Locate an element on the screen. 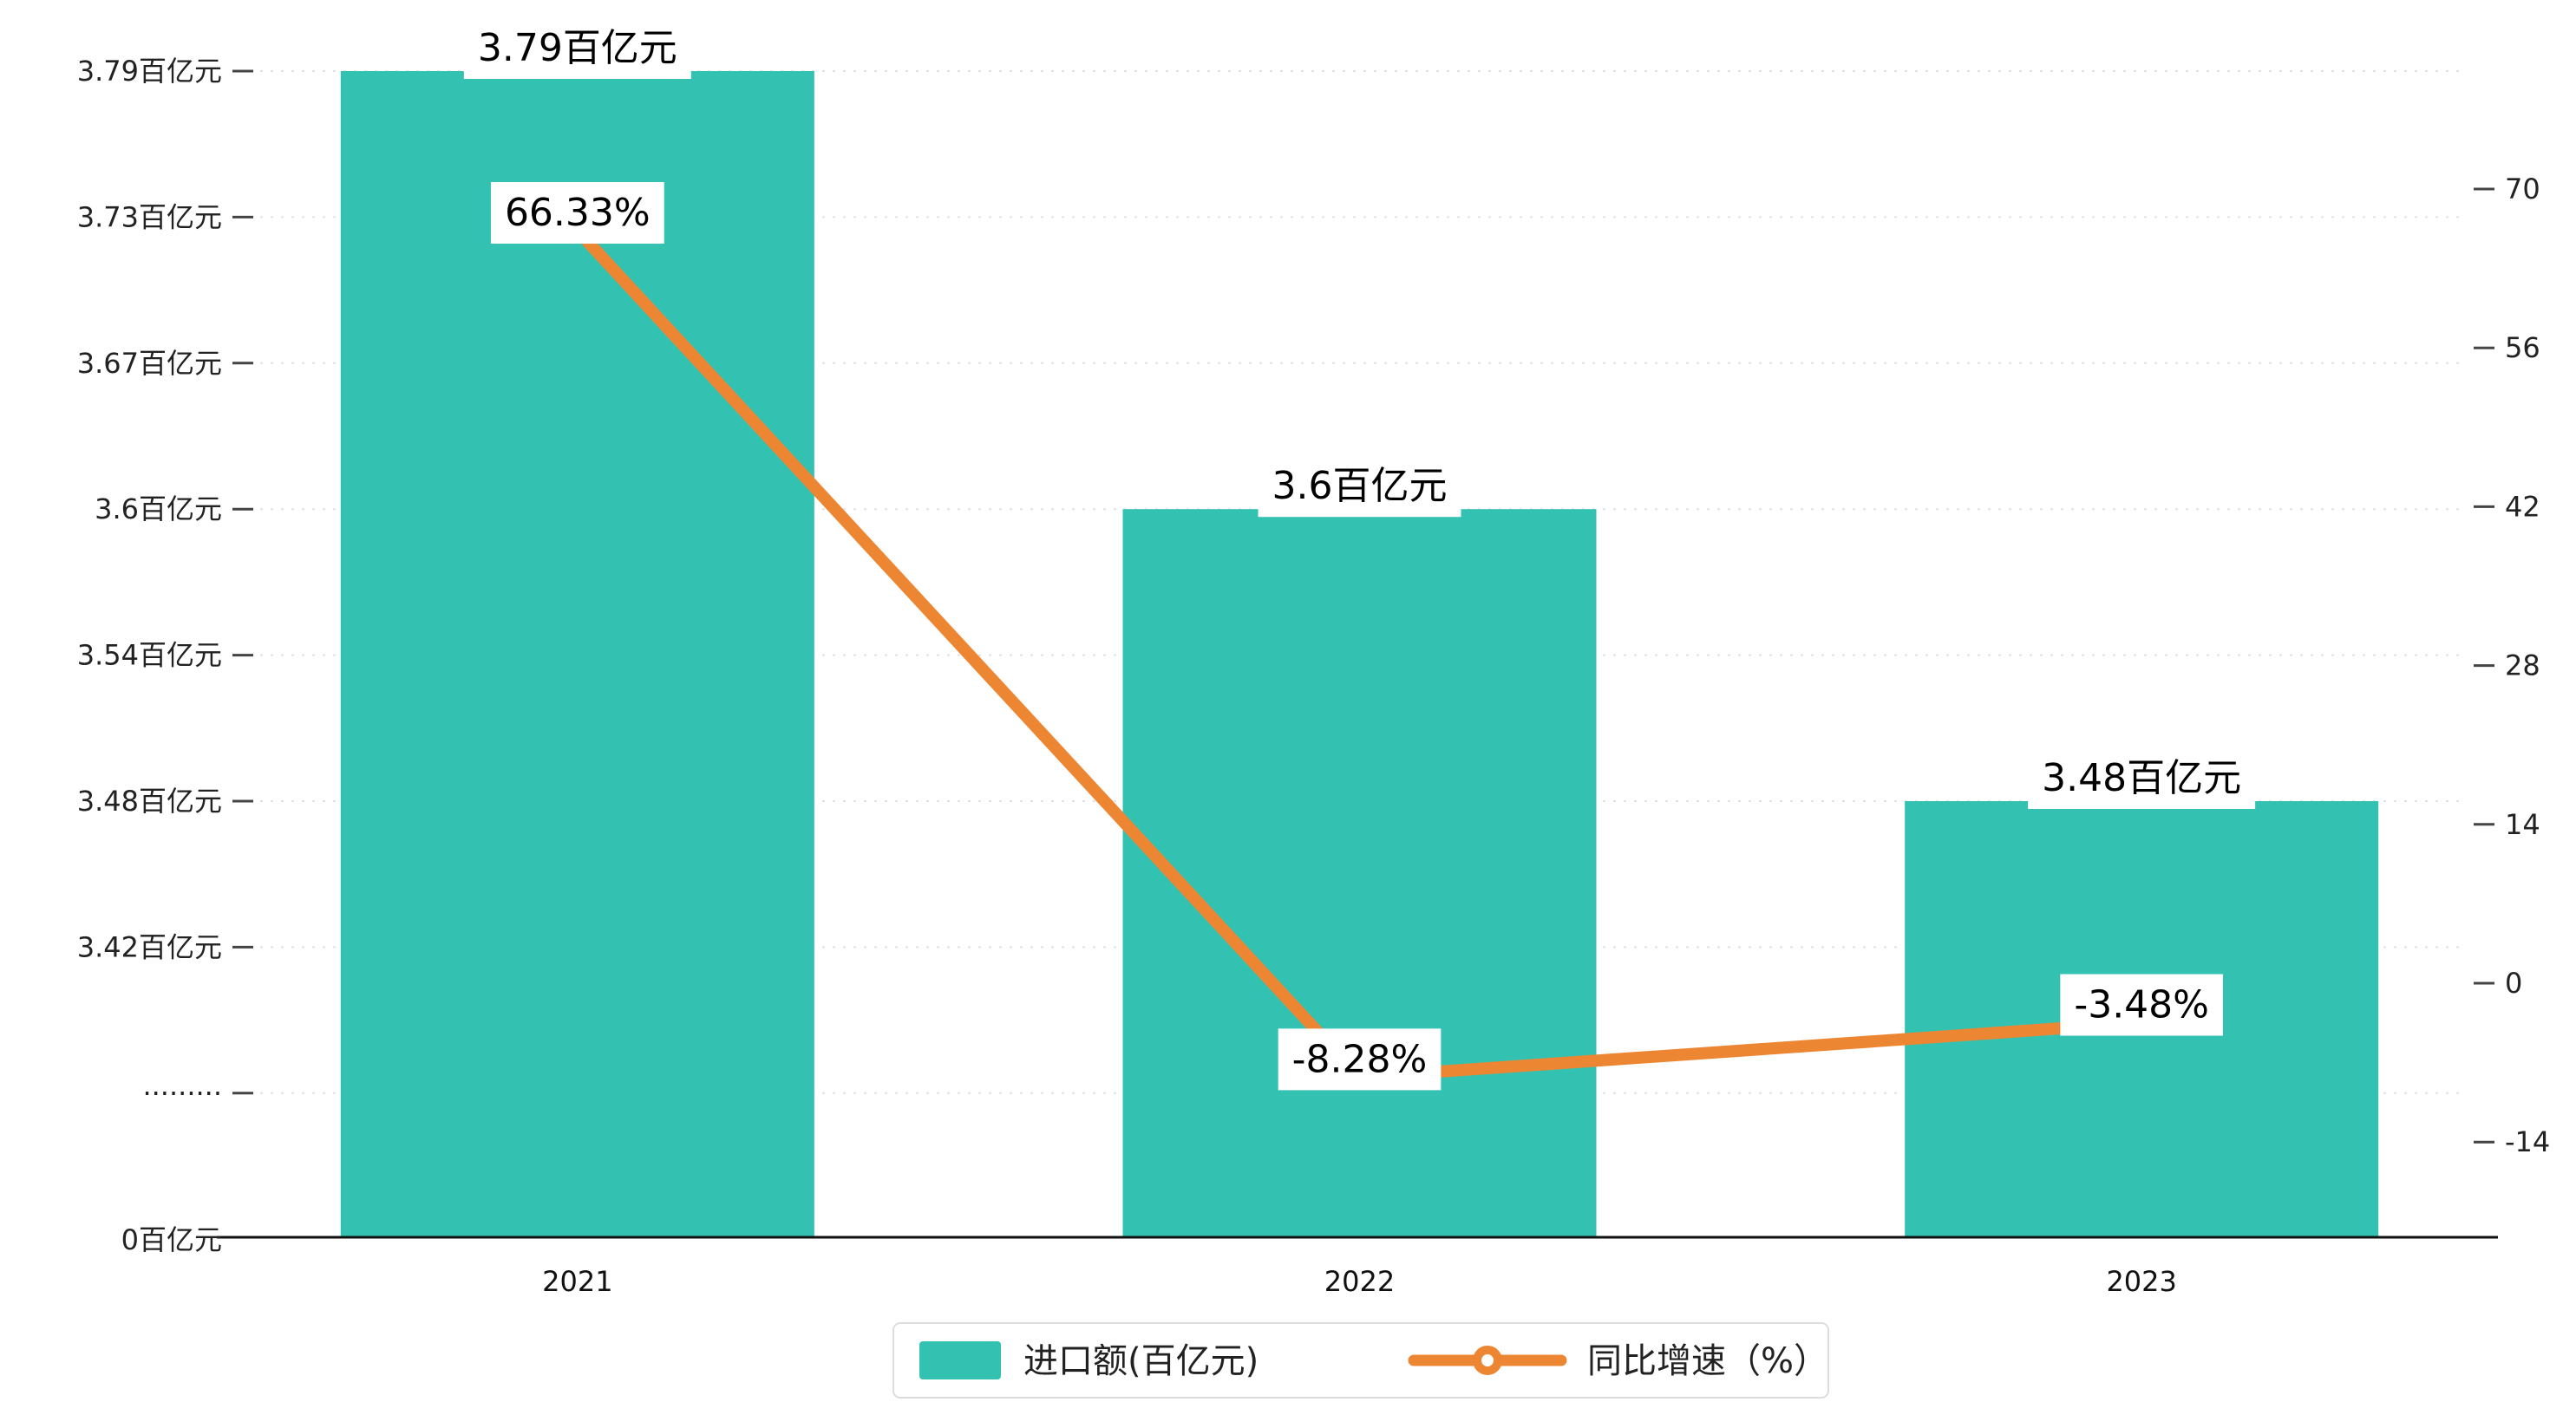  line-value-label: -8.28% is located at coordinates (1360, 1059).